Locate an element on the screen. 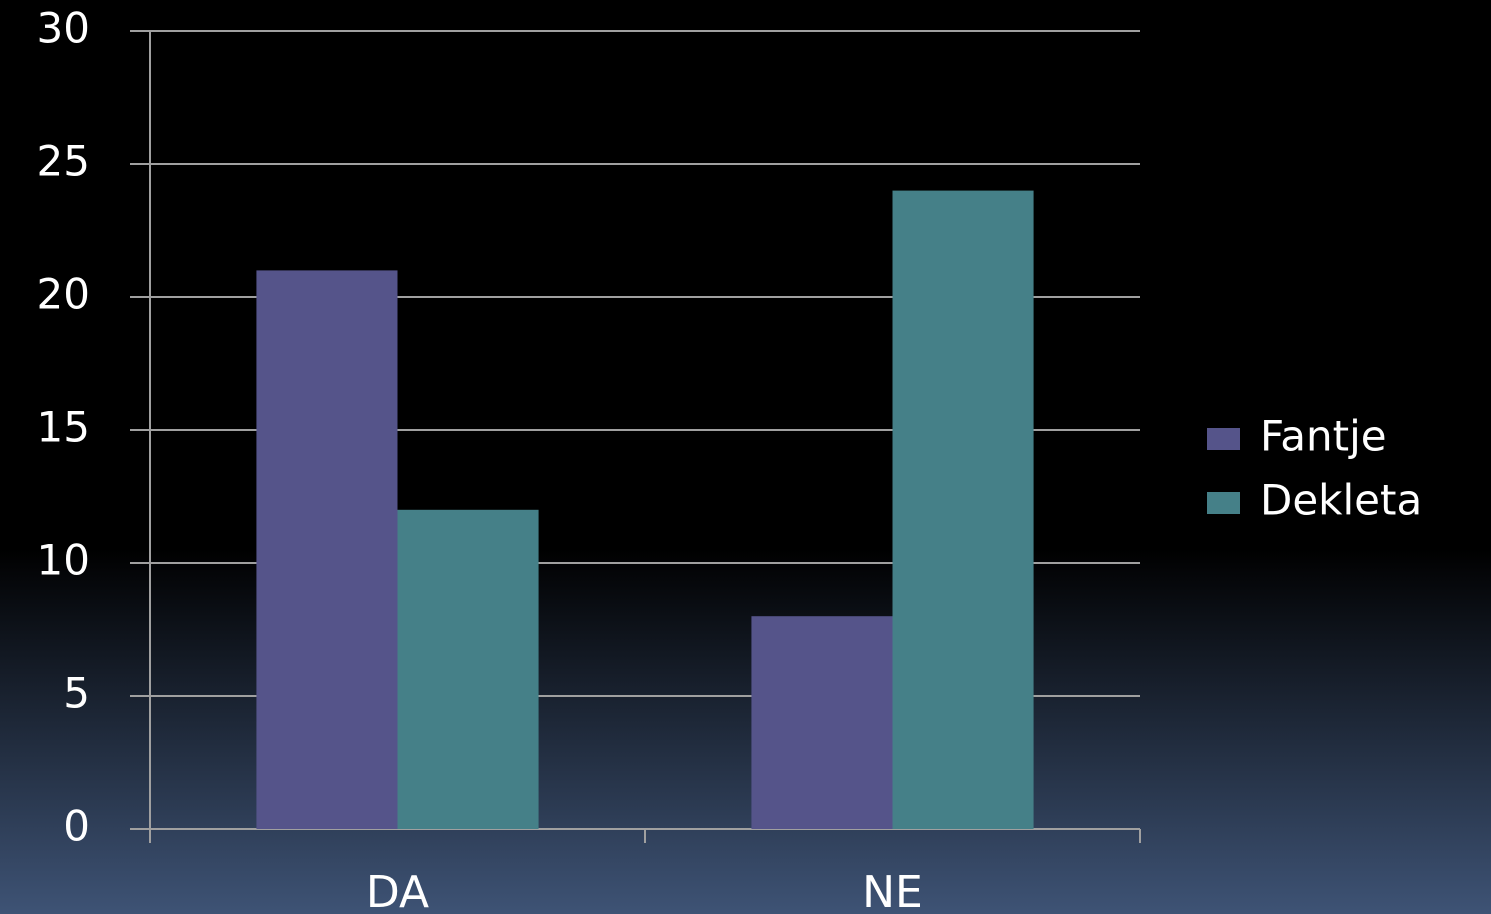 The height and width of the screenshot is (914, 1491). legend-label: Dekleta is located at coordinates (1341, 500).